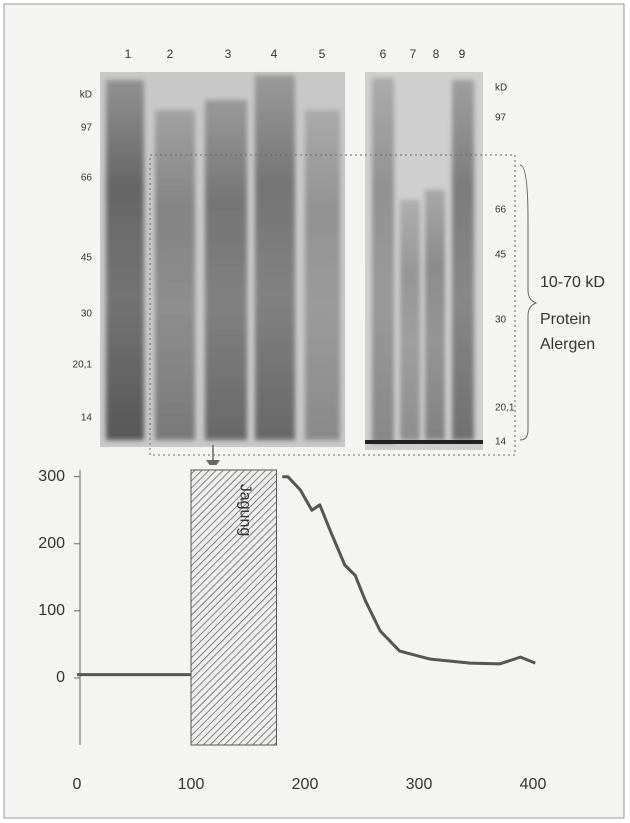 This screenshot has height=823, width=630. I want to click on x-tick-label: 400, so click(533, 784).